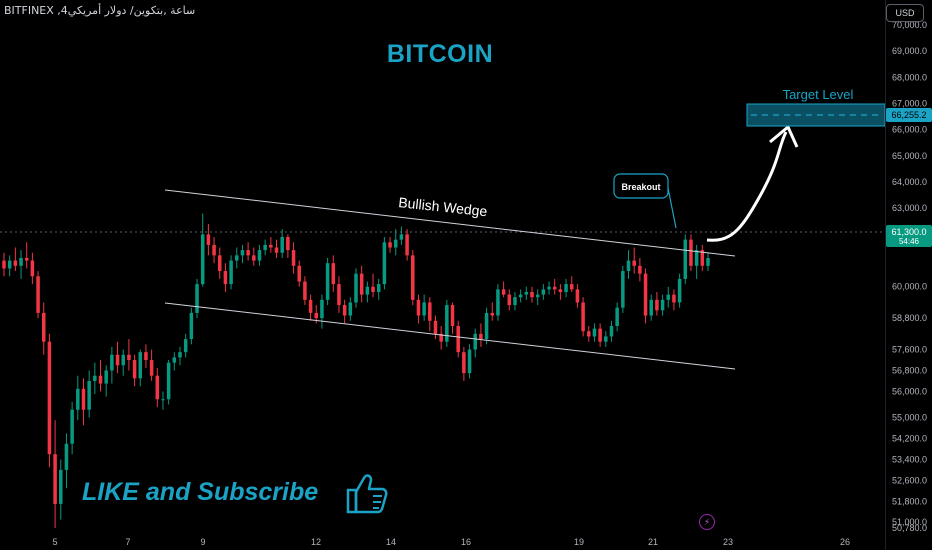 This screenshot has width=932, height=550. What do you see at coordinates (909, 480) in the screenshot?
I see `price-tick-label: 52,600.0` at bounding box center [909, 480].